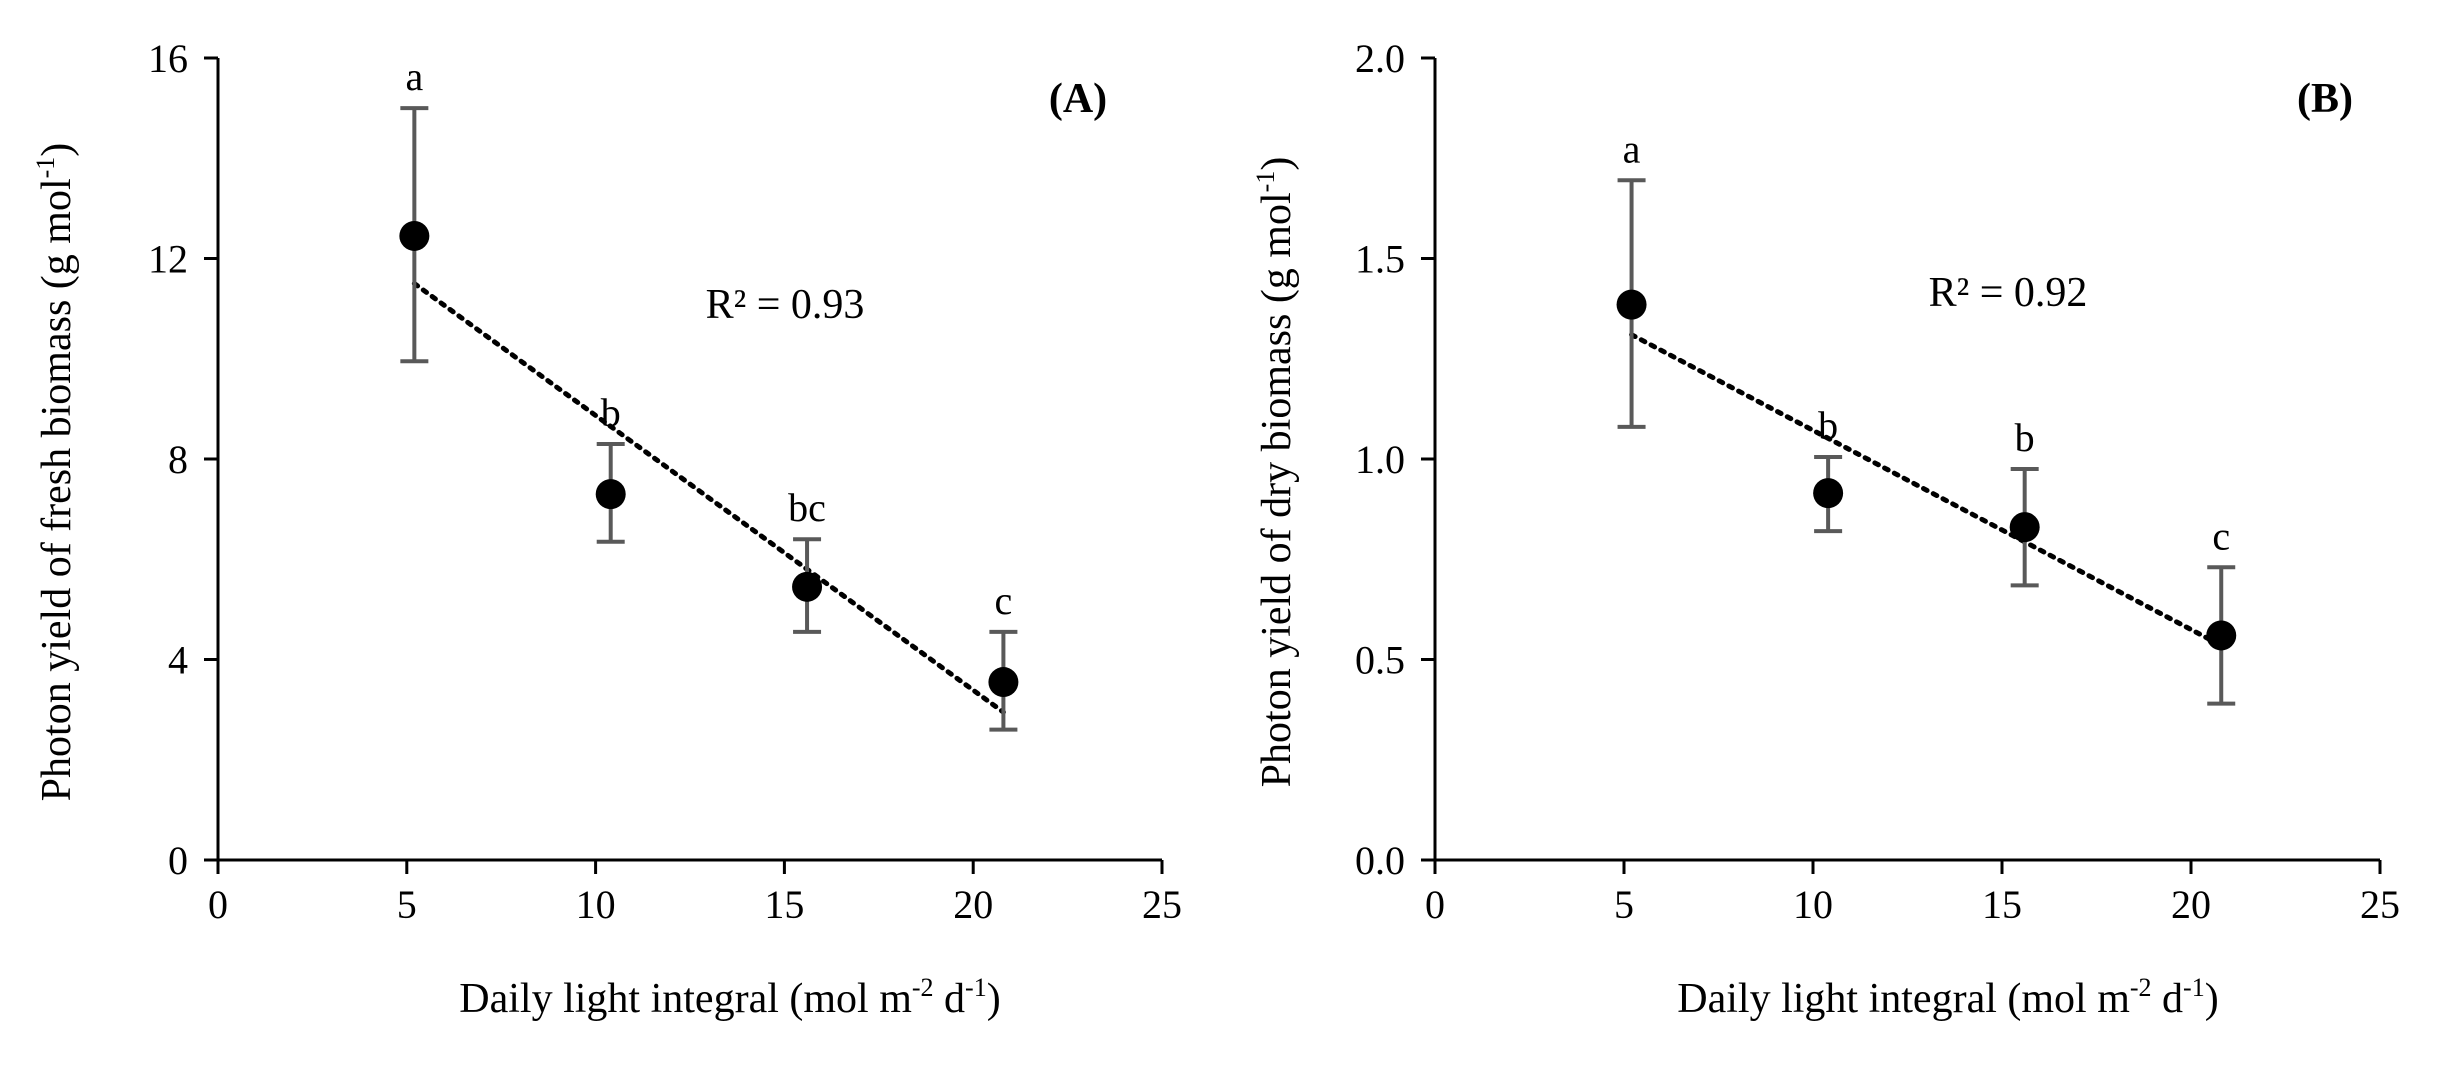  What do you see at coordinates (178, 660) in the screenshot?
I see `y-tick-label: 4` at bounding box center [178, 660].